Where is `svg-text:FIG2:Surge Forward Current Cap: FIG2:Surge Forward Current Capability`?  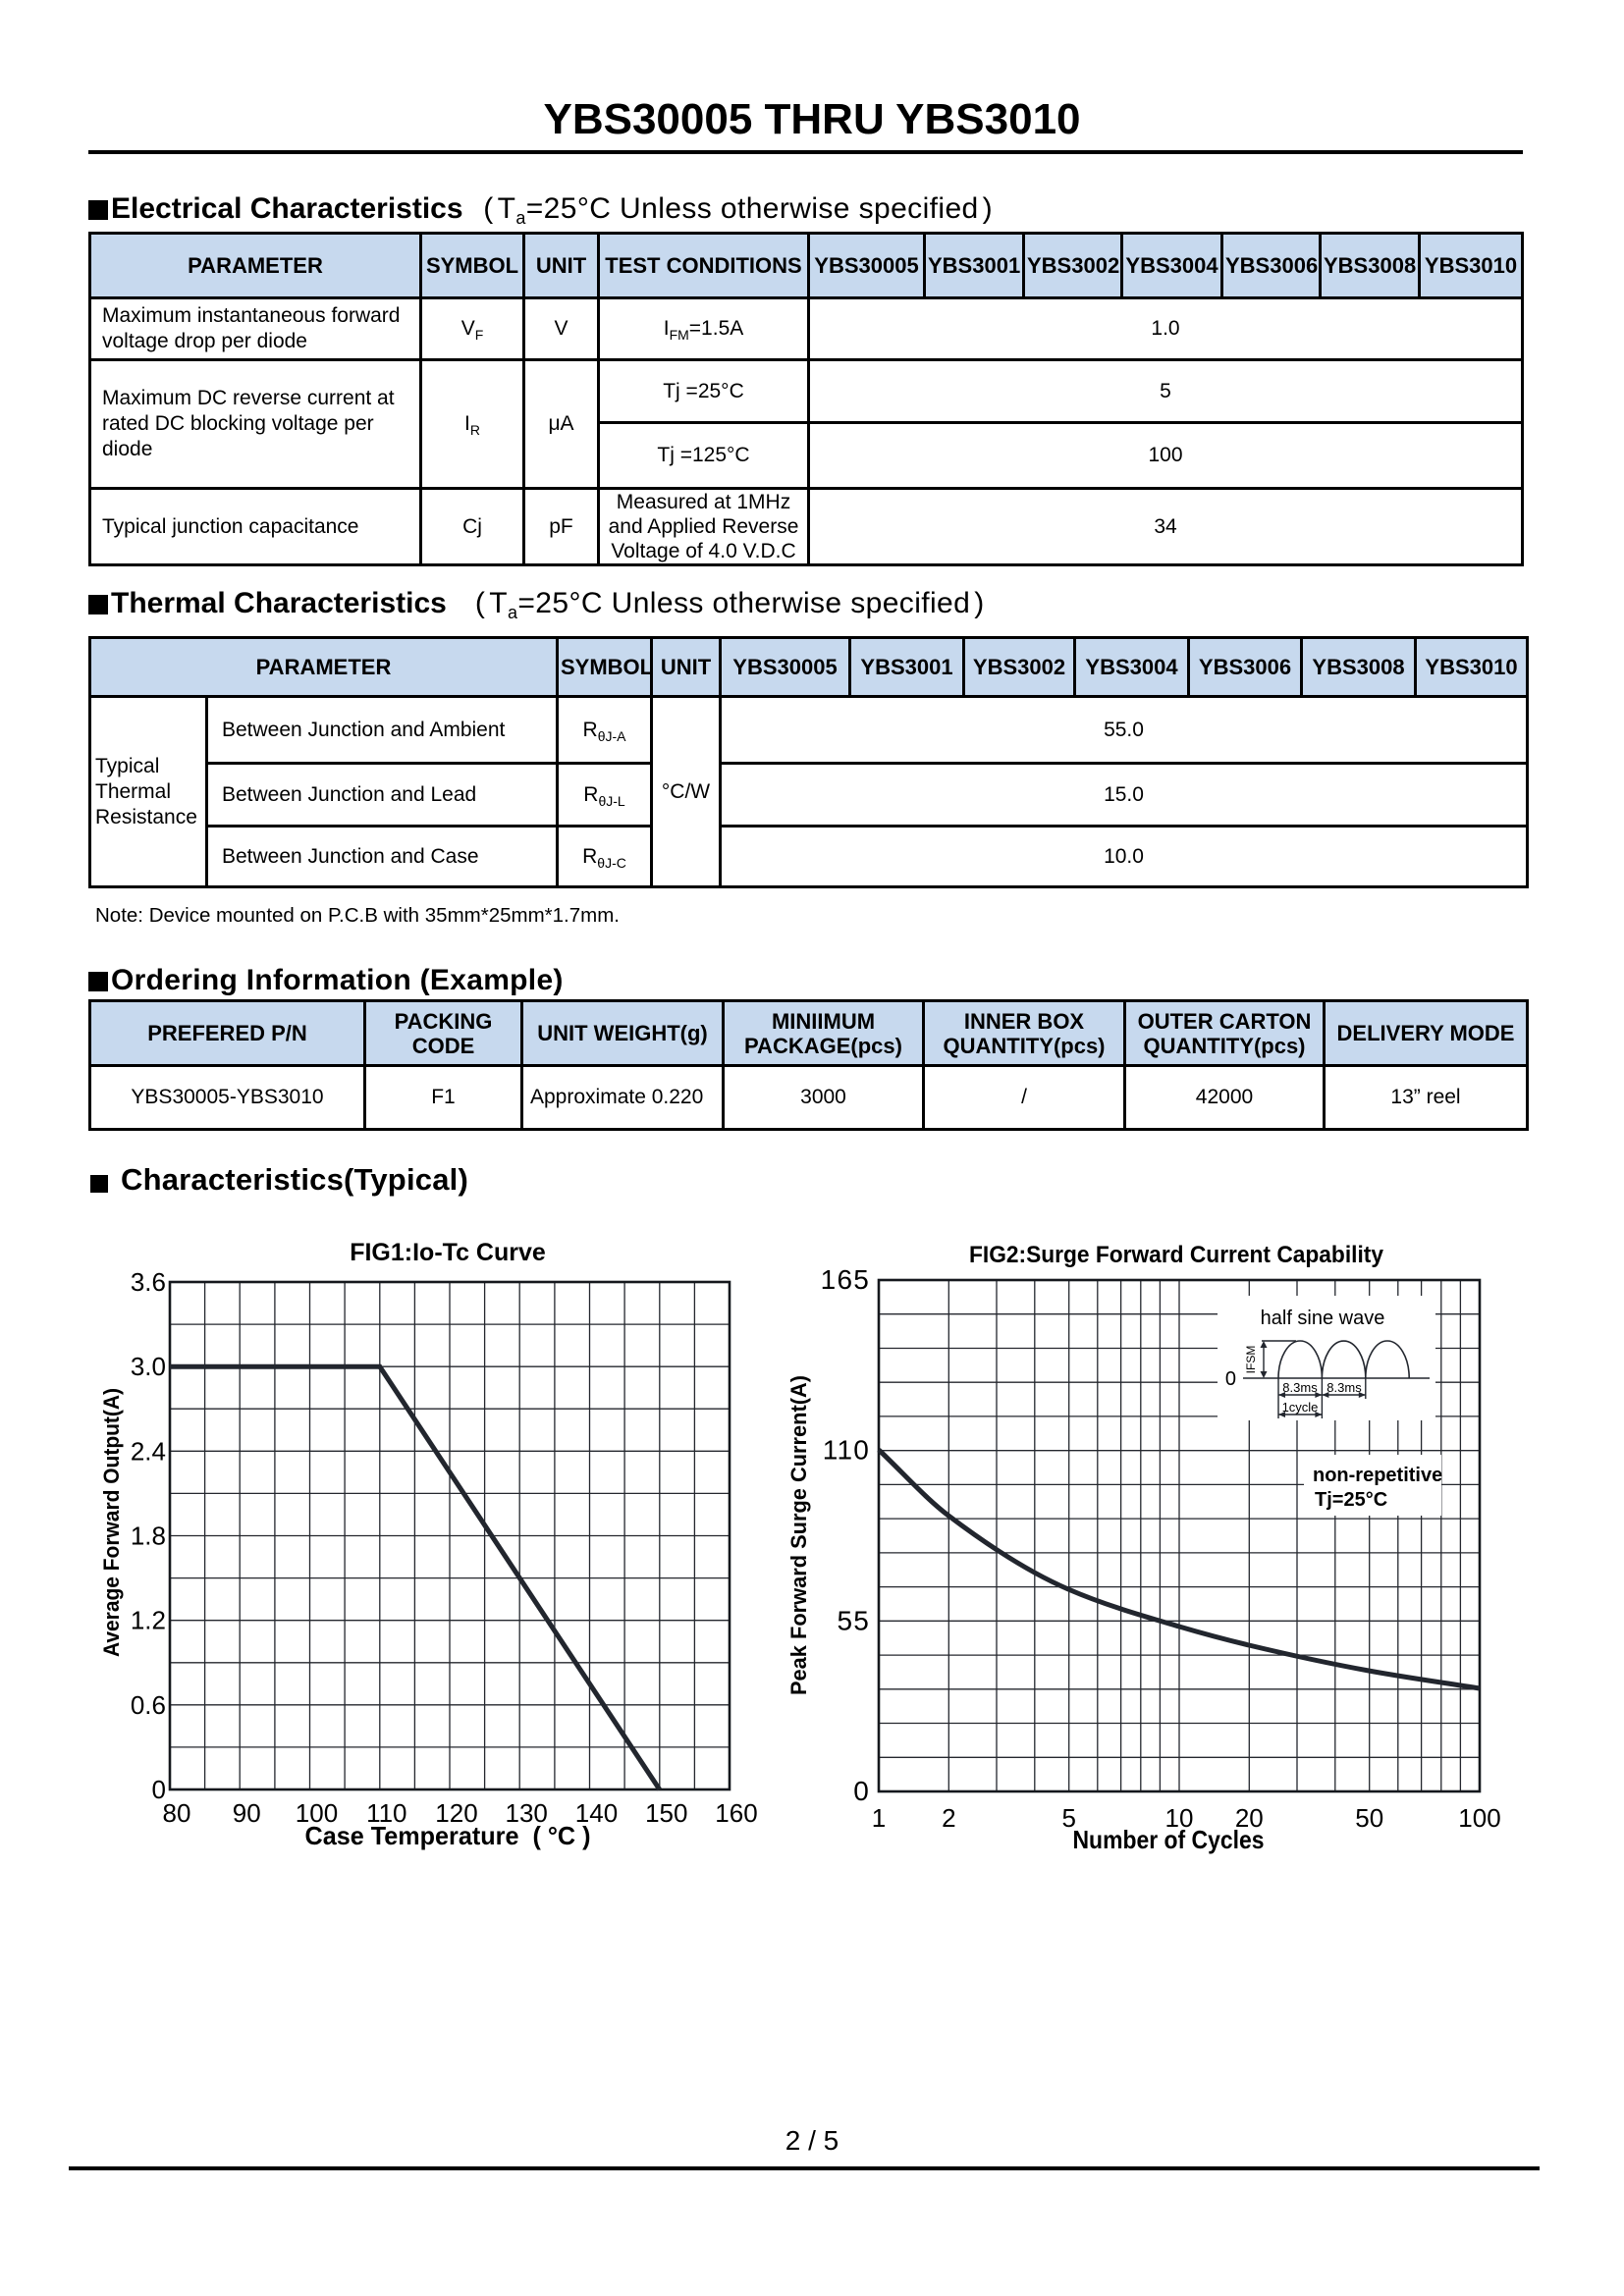 svg-text:FIG2:Surge Forward Current Cap: FIG2:Surge Forward Current Capability is located at coordinates (1176, 1255).